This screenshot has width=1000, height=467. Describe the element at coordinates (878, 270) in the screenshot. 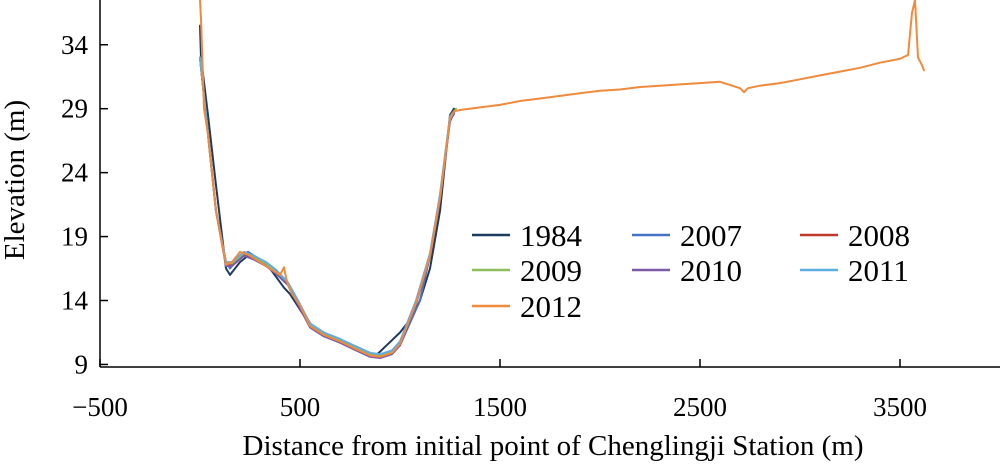

I see `legend-label-2011: 2011` at that location.